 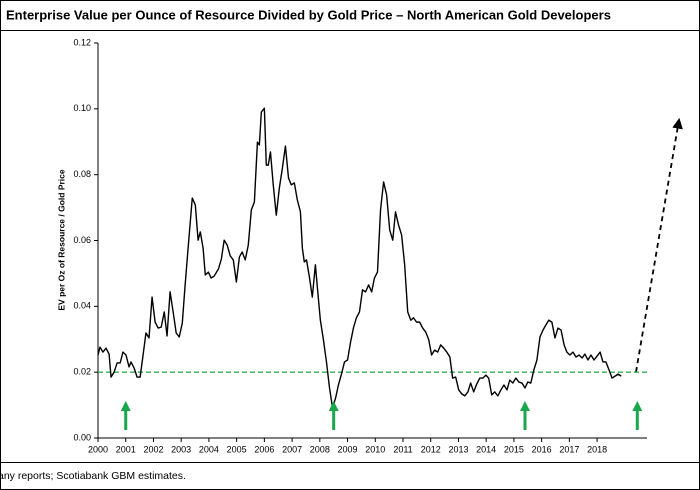 What do you see at coordinates (93, 476) in the screenshot?
I see `source-note: any reports; Scotiabank GBM estimates.` at bounding box center [93, 476].